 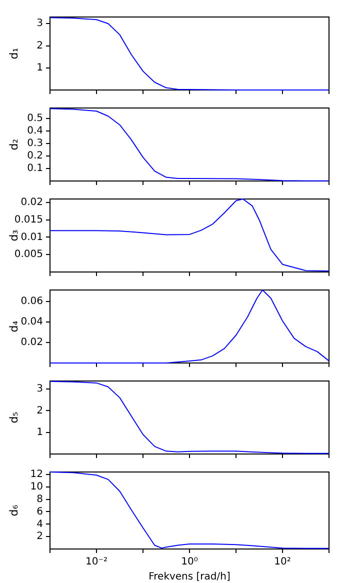 I want to click on y-axis-title: d₂, so click(x=13, y=144).